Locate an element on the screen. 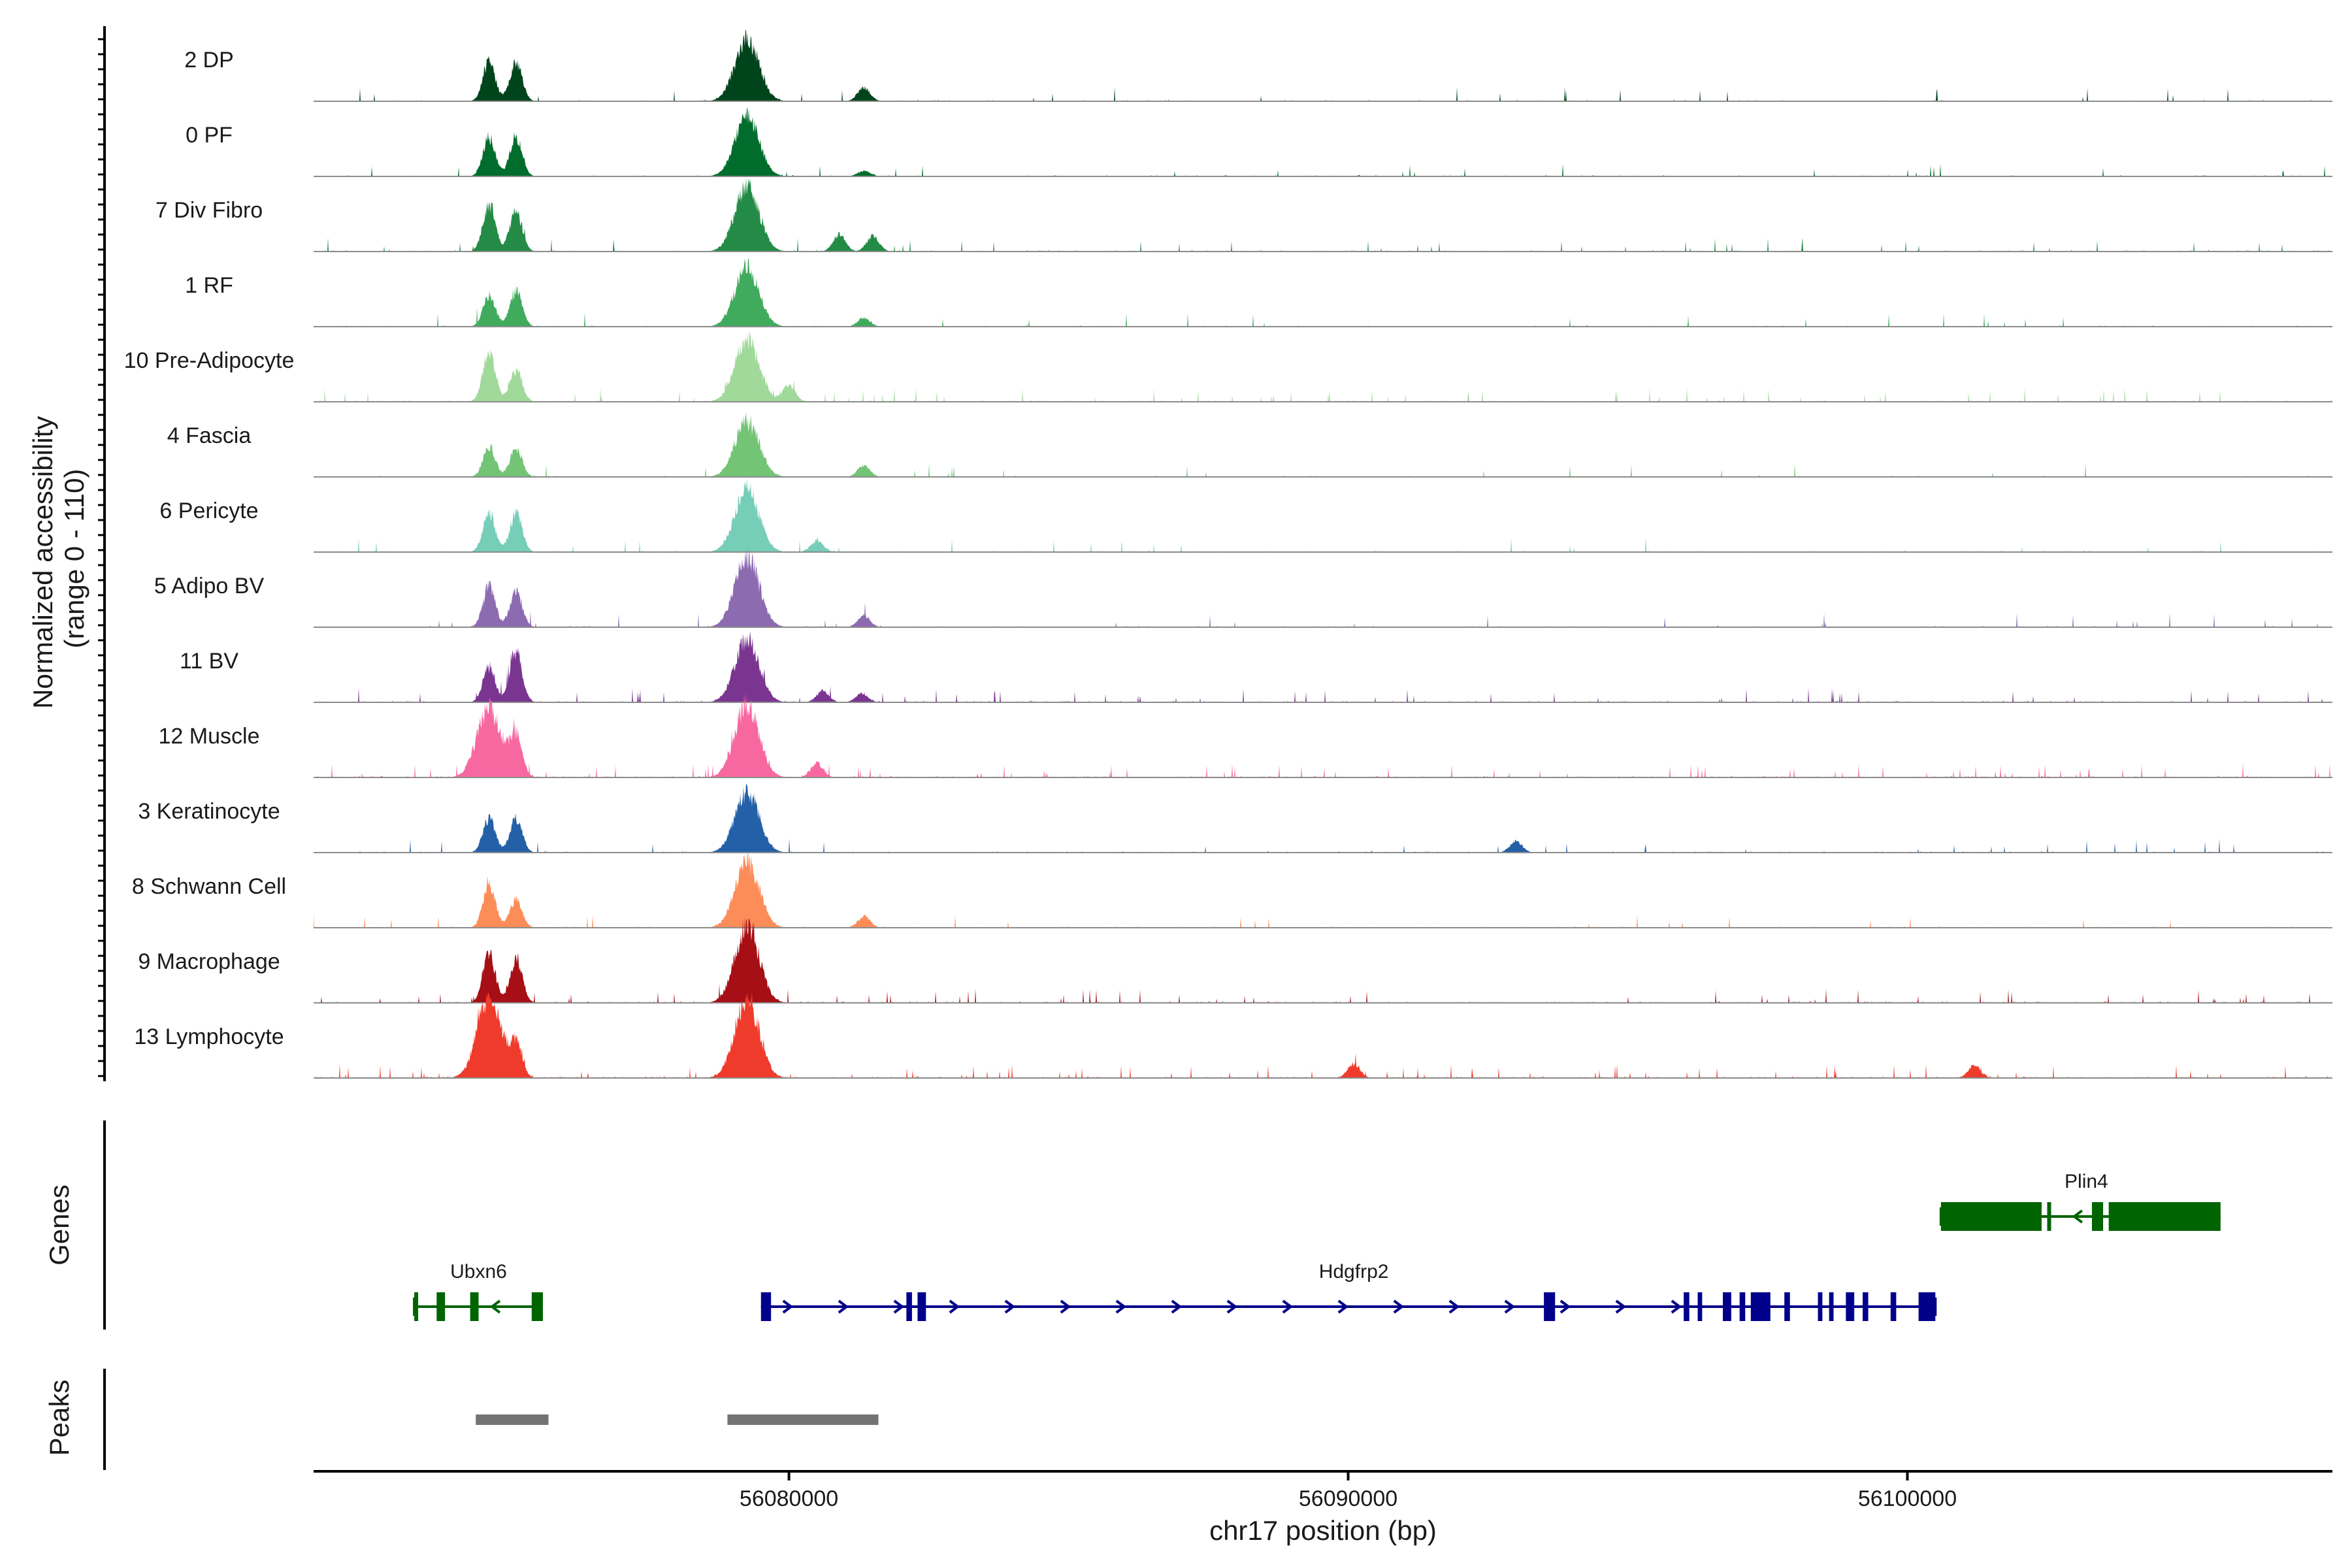 This screenshot has width=2352, height=1568. coverage-track: 3 Keratinocyte is located at coordinates (1235, 818).